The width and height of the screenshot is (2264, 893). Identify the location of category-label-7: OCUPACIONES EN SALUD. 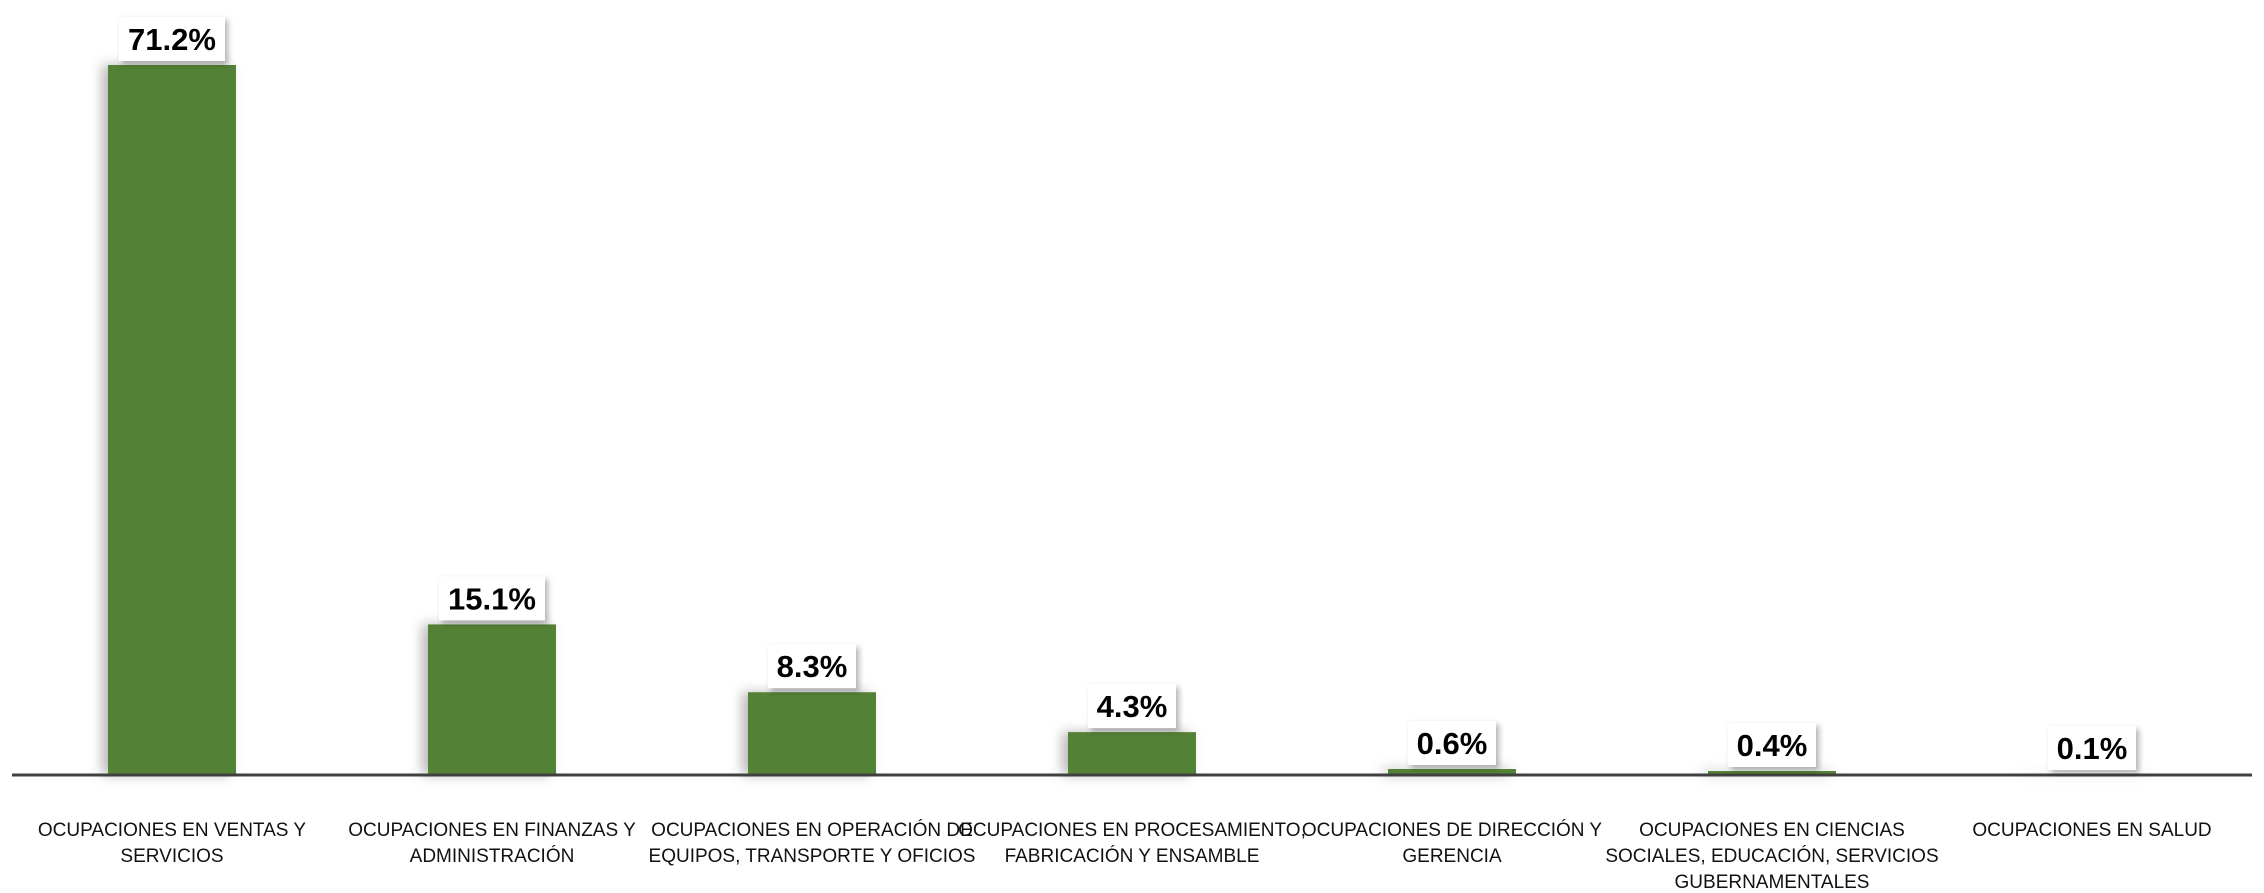
(2091, 830).